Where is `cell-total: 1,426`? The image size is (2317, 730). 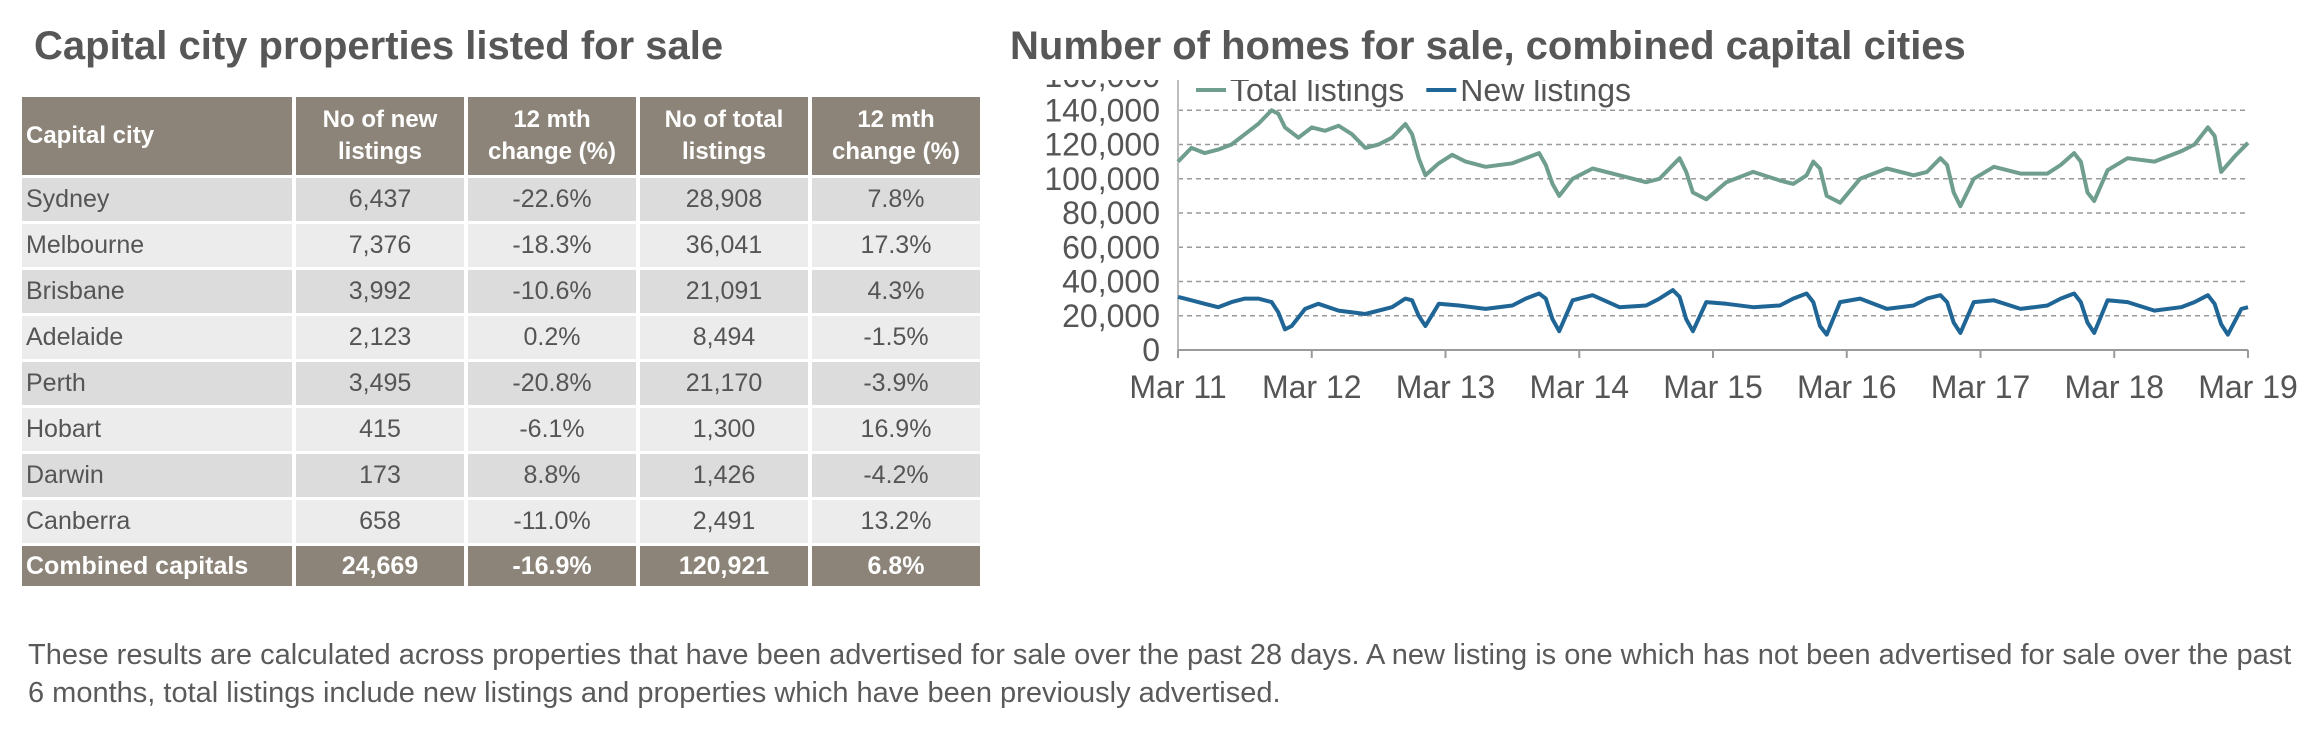
cell-total: 1,426 is located at coordinates (724, 475).